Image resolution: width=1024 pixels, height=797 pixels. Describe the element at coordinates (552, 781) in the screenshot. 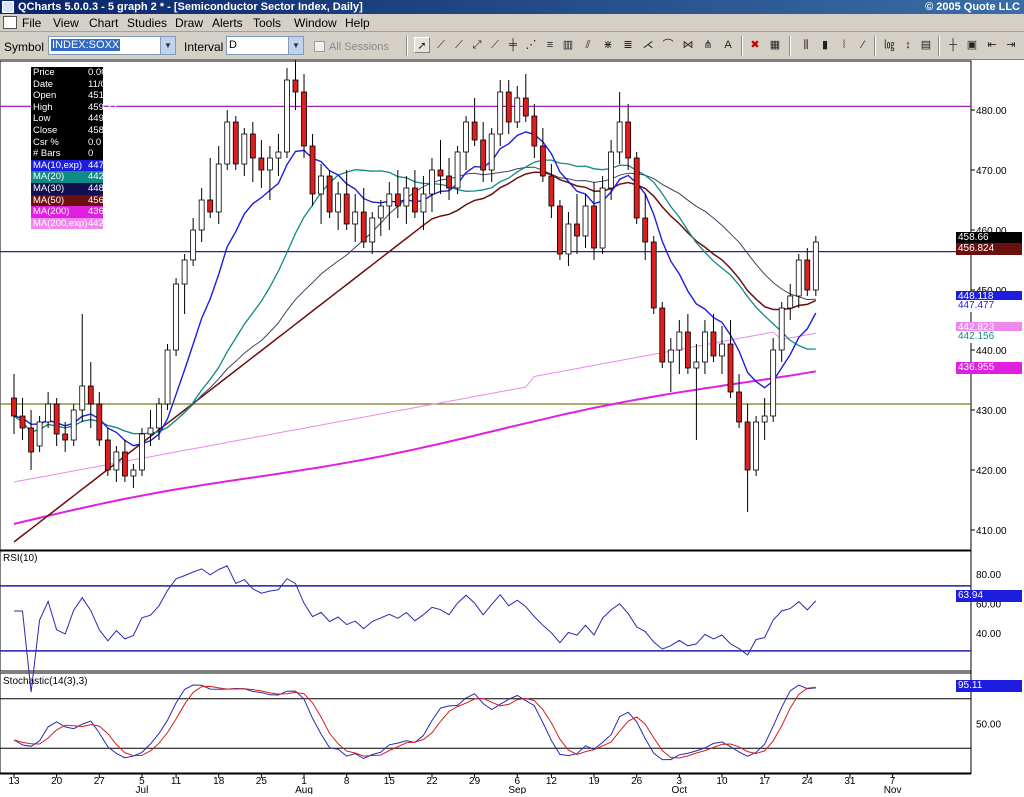

I see `date-tick-label: 12` at that location.